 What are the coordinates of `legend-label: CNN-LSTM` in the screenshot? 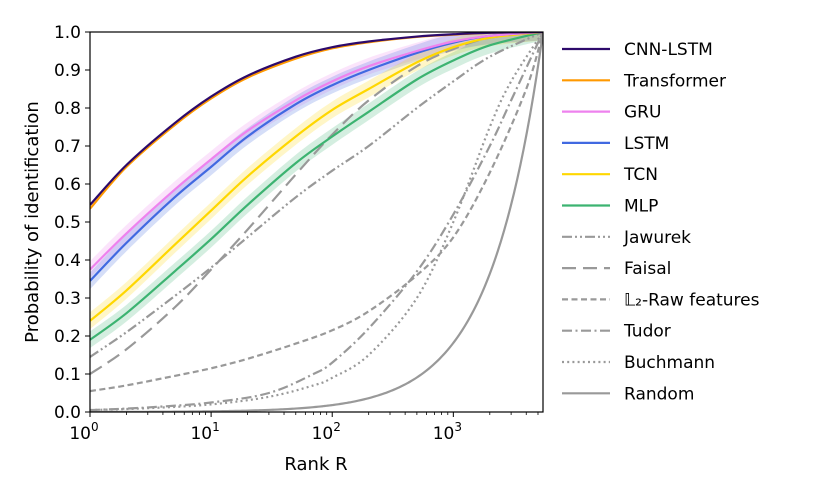 It's located at (668, 50).